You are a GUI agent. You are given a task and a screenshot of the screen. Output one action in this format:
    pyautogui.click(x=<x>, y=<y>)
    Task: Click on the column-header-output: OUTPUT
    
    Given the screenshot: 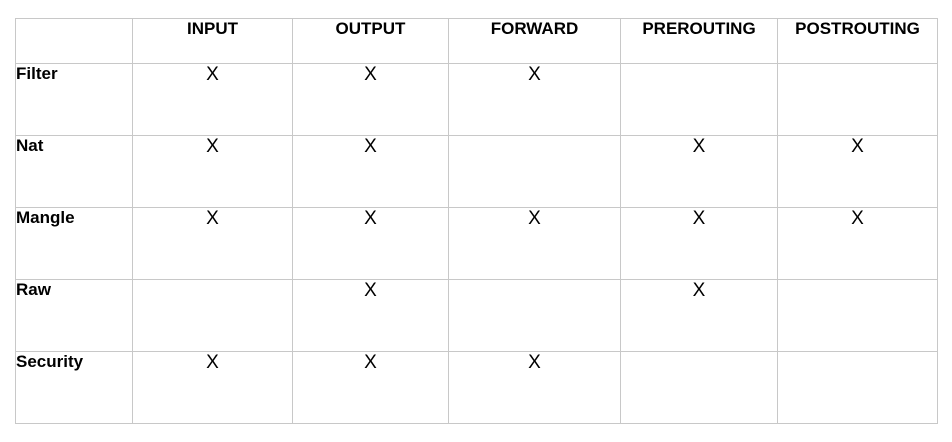 What is the action you would take?
    pyautogui.click(x=370, y=41)
    